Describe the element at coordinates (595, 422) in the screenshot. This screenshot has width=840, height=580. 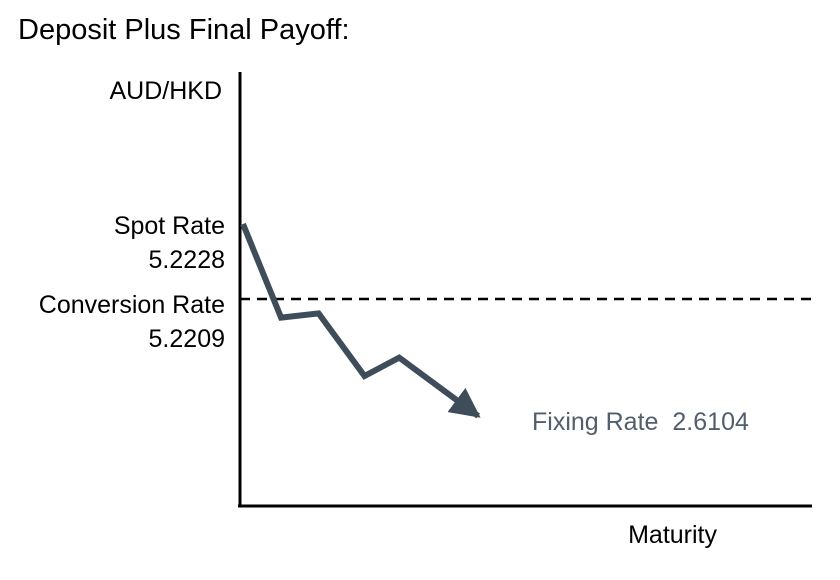
I see `fixing-rate-label-text: Fixing Rate` at that location.